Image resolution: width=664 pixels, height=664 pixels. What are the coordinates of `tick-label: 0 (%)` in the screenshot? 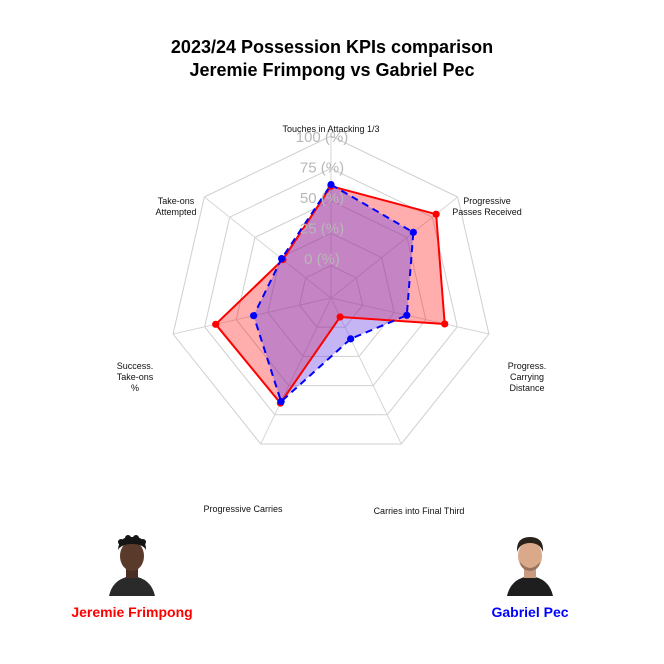 It's located at (322, 259).